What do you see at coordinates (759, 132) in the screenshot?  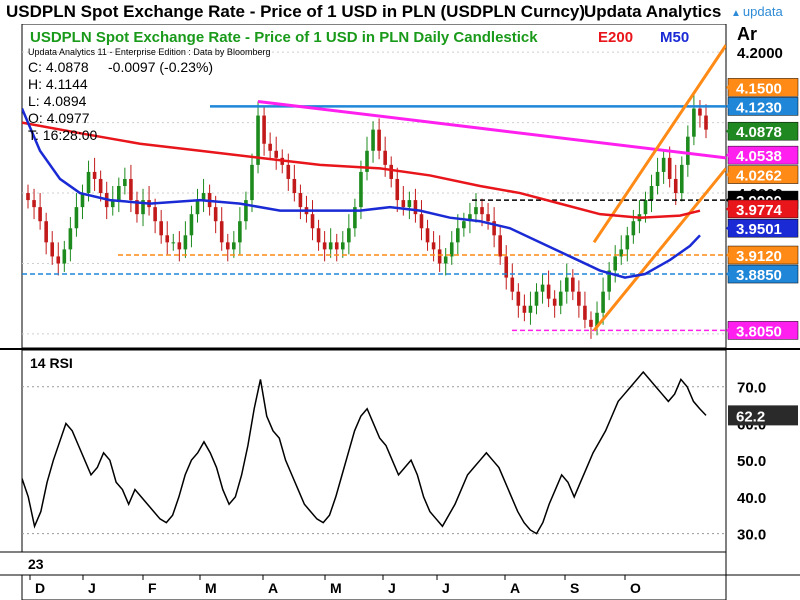 I see `level-label: 4.0878` at bounding box center [759, 132].